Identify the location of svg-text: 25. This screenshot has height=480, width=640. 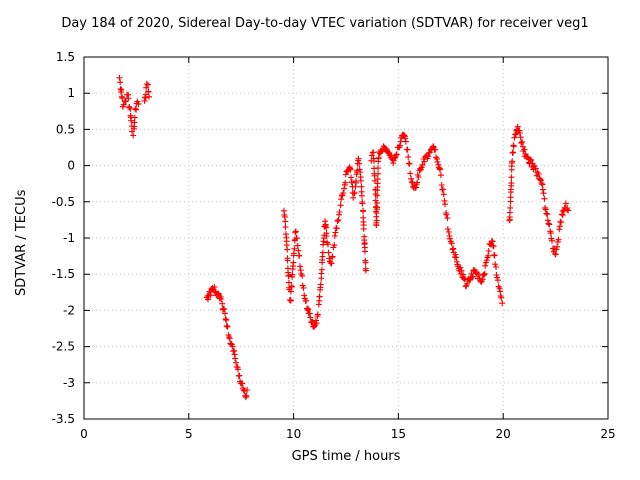
(607, 434).